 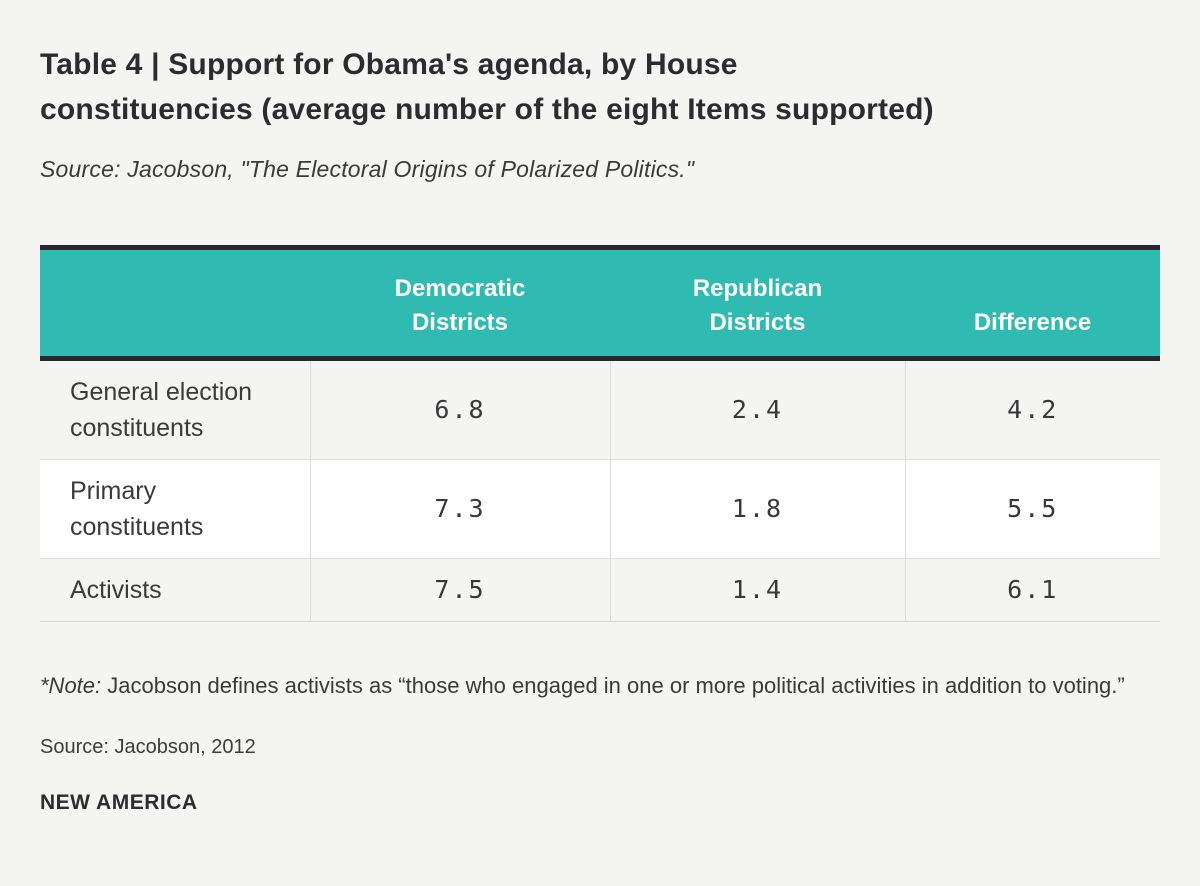 I want to click on header-cell-democratic: Democratic Districts, so click(x=460, y=303).